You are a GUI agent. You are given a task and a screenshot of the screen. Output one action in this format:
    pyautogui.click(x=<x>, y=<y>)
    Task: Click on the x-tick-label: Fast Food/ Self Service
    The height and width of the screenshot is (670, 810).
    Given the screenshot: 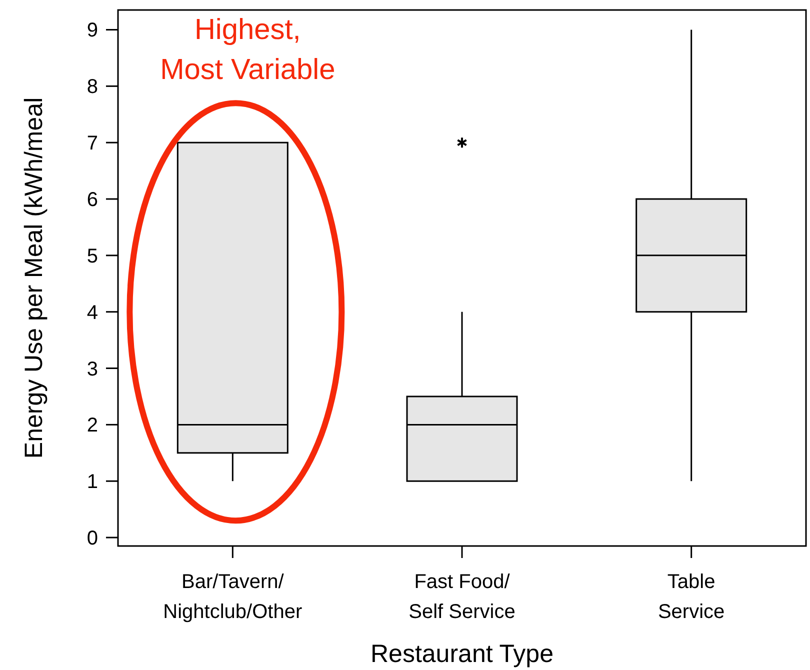 What is the action you would take?
    pyautogui.click(x=462, y=597)
    